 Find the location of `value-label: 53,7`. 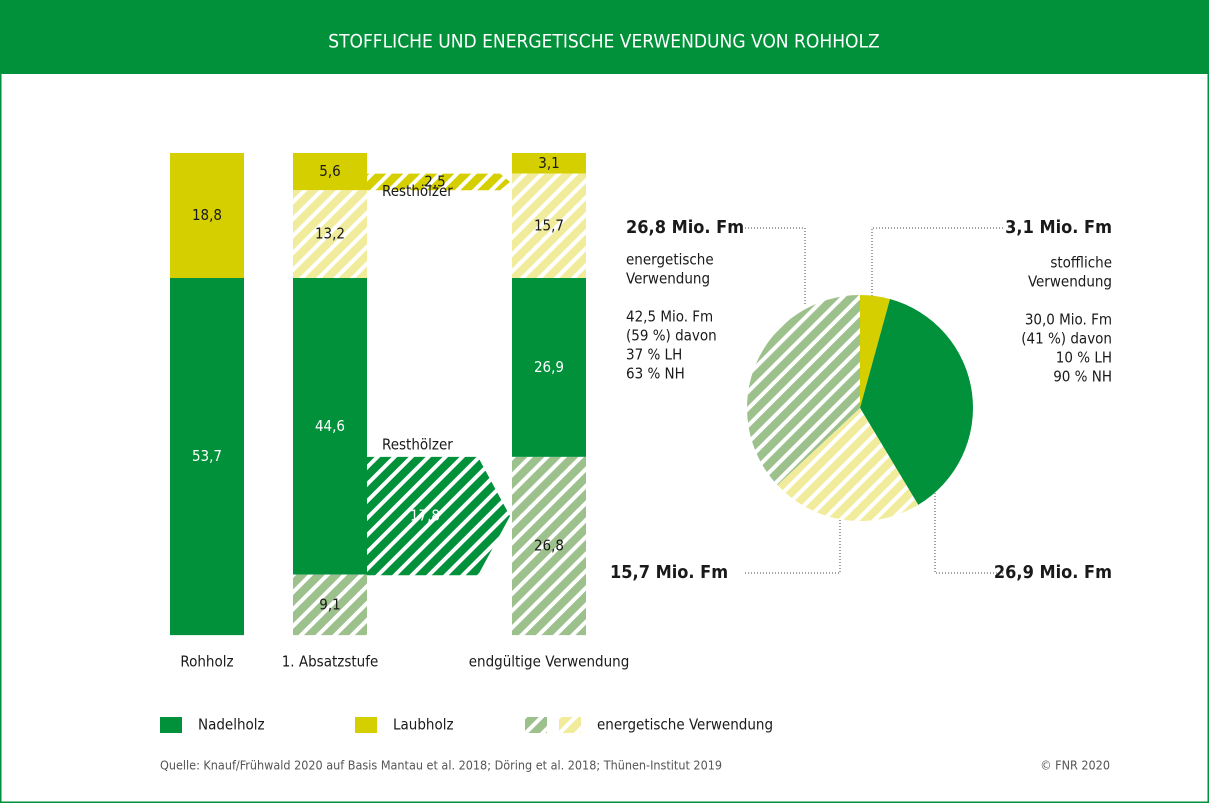

value-label: 53,7 is located at coordinates (207, 456).